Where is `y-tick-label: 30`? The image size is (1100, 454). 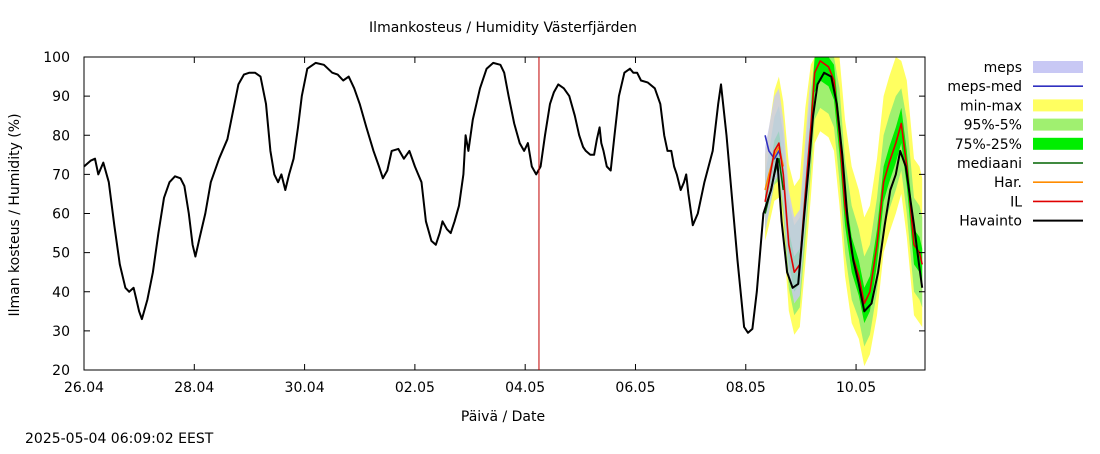
y-tick-label: 30 is located at coordinates (61, 332).